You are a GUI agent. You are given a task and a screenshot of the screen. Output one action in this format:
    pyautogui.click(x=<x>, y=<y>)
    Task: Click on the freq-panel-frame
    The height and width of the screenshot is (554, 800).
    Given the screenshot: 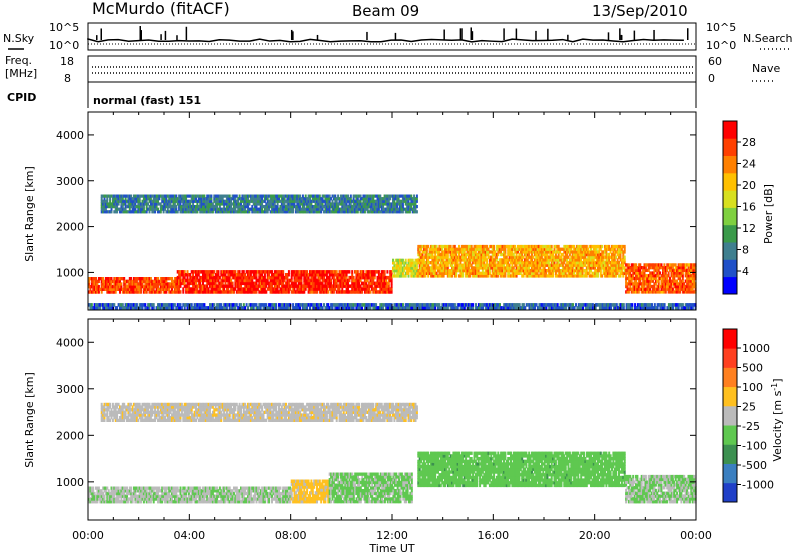 What is the action you would take?
    pyautogui.click(x=392, y=69)
    